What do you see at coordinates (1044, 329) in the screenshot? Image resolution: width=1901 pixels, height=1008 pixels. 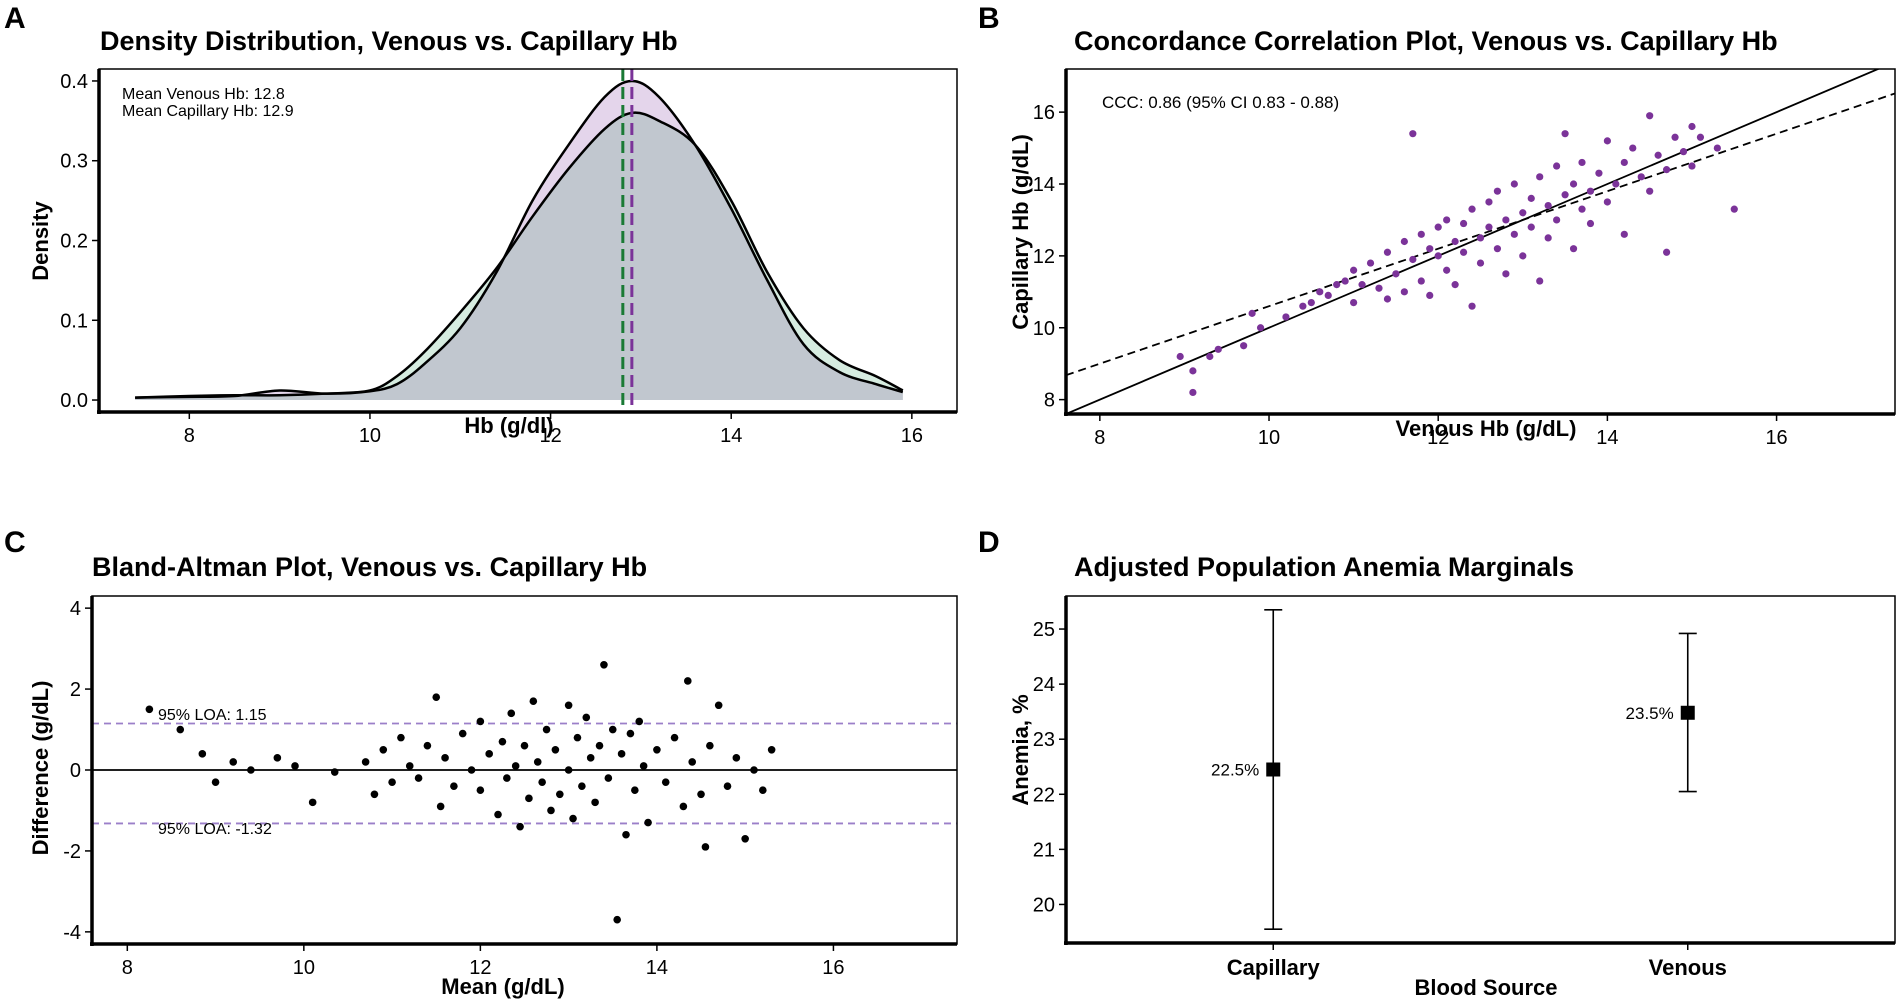 I see `panel-b-y-tick-label: 10` at bounding box center [1044, 329].